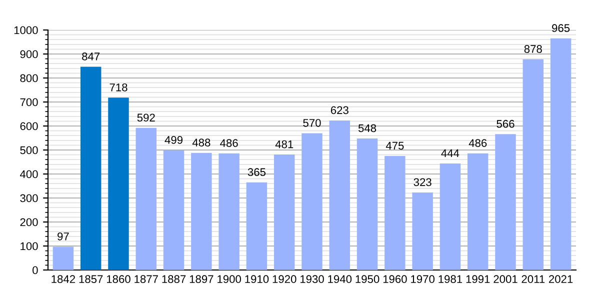 The image size is (600, 300). Describe the element at coordinates (478, 279) in the screenshot. I see `x-tick-label: 1991` at that location.